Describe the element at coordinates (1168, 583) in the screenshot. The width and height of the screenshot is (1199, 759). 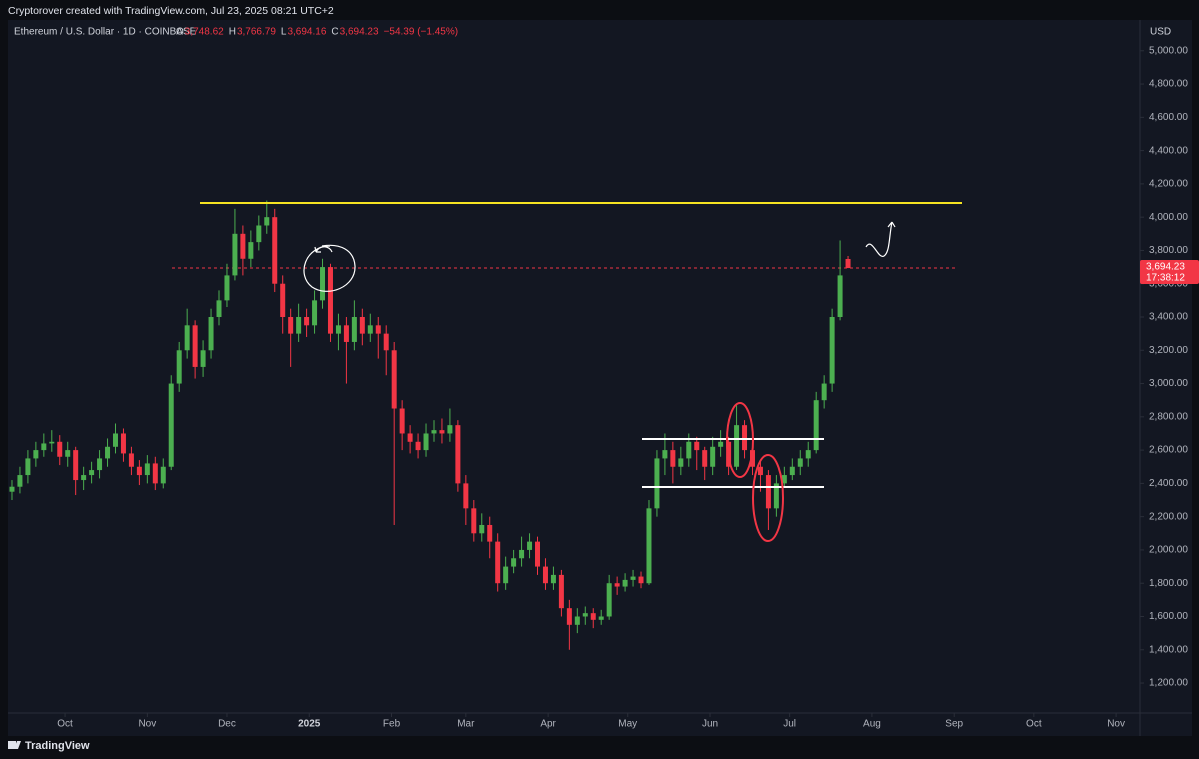
I see `y-tick-label: 1,800.00` at that location.